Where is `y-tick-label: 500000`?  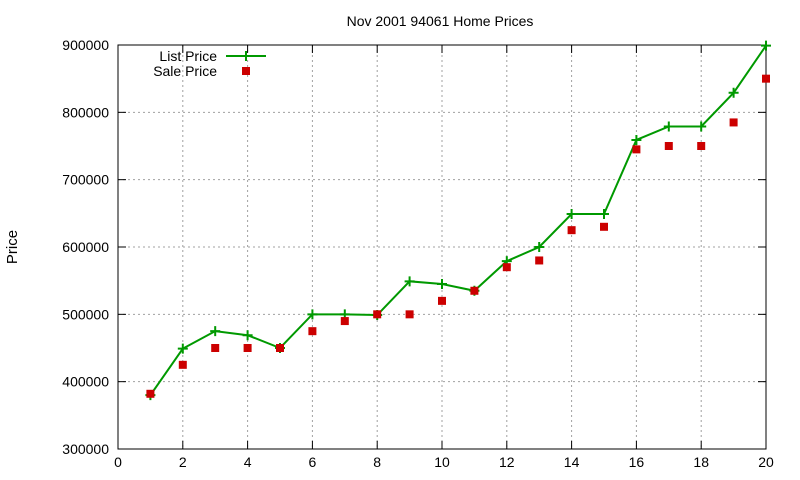 y-tick-label: 500000 is located at coordinates (85, 314).